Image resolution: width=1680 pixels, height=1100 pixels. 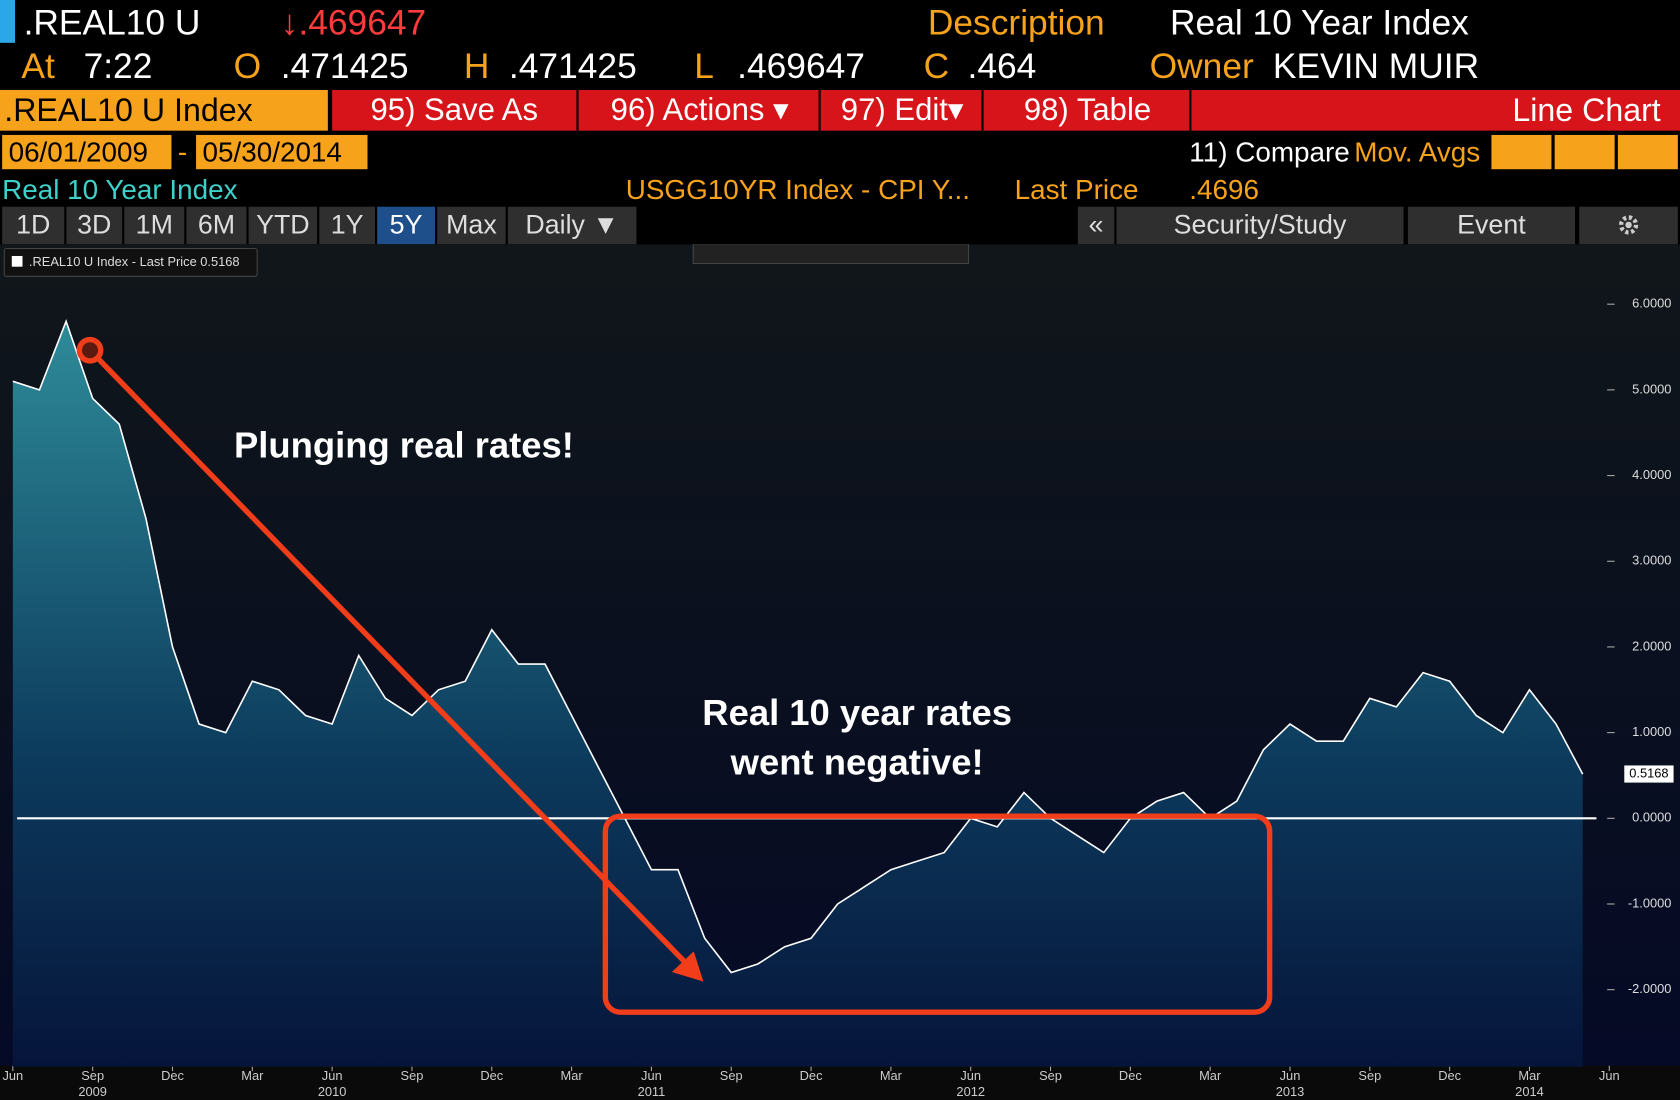 I want to click on year-label: 2012, so click(x=970, y=1091).